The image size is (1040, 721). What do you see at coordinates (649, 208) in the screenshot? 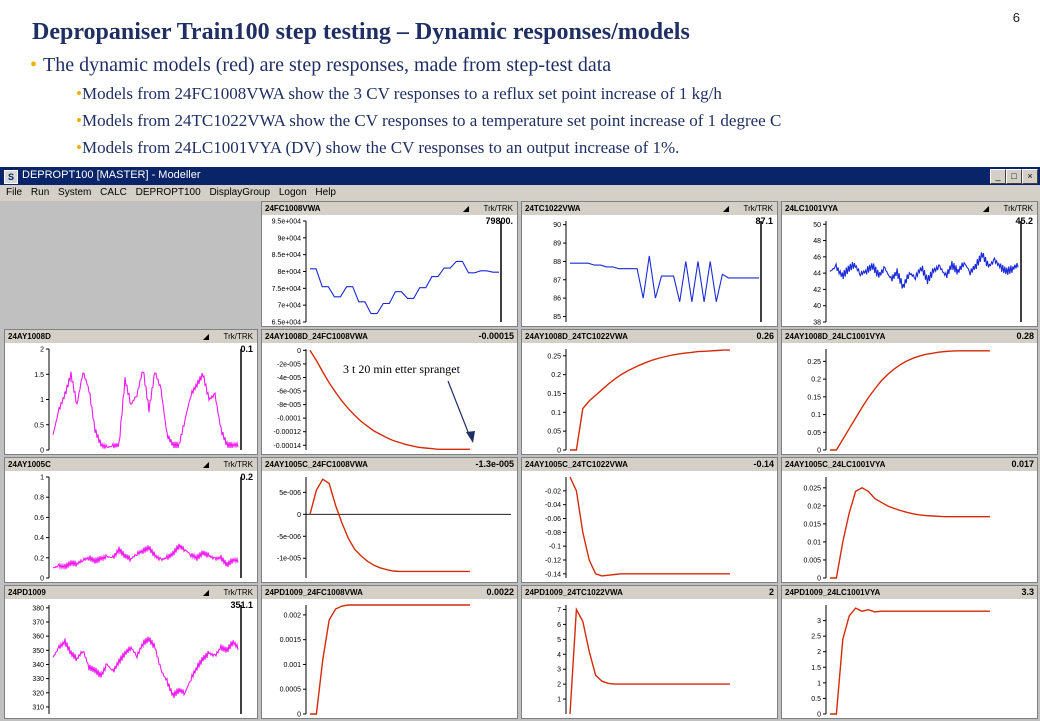
I see `panel-header: 24TC1022VWA ◢ Trk/TRK` at bounding box center [649, 208].